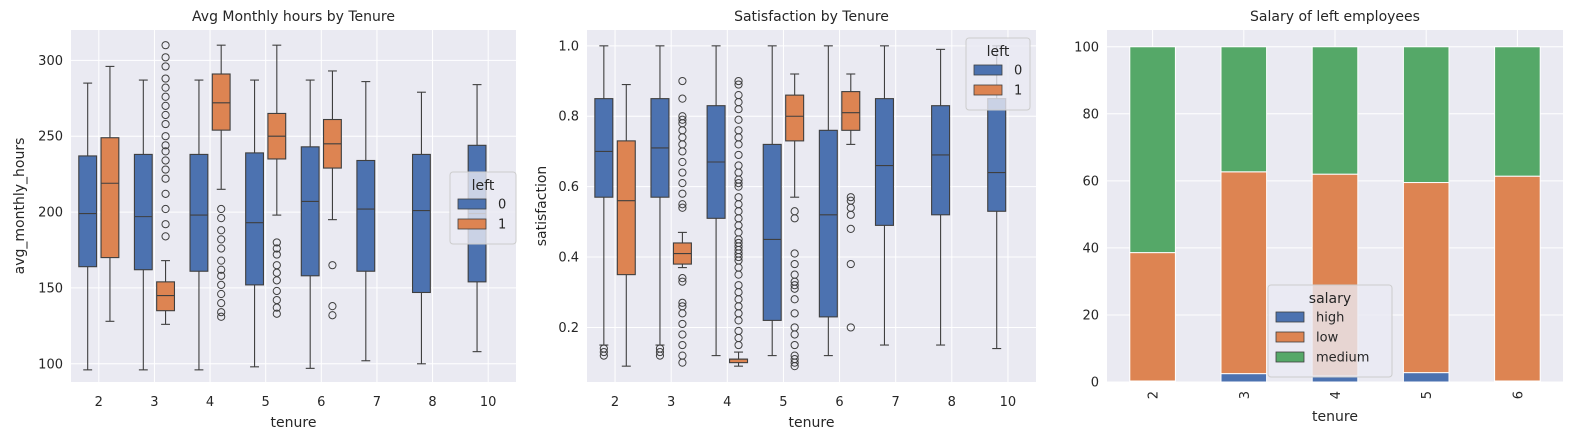 This screenshot has height=444, width=1583. I want to click on legend-label-medium: medium, so click(1342, 358).